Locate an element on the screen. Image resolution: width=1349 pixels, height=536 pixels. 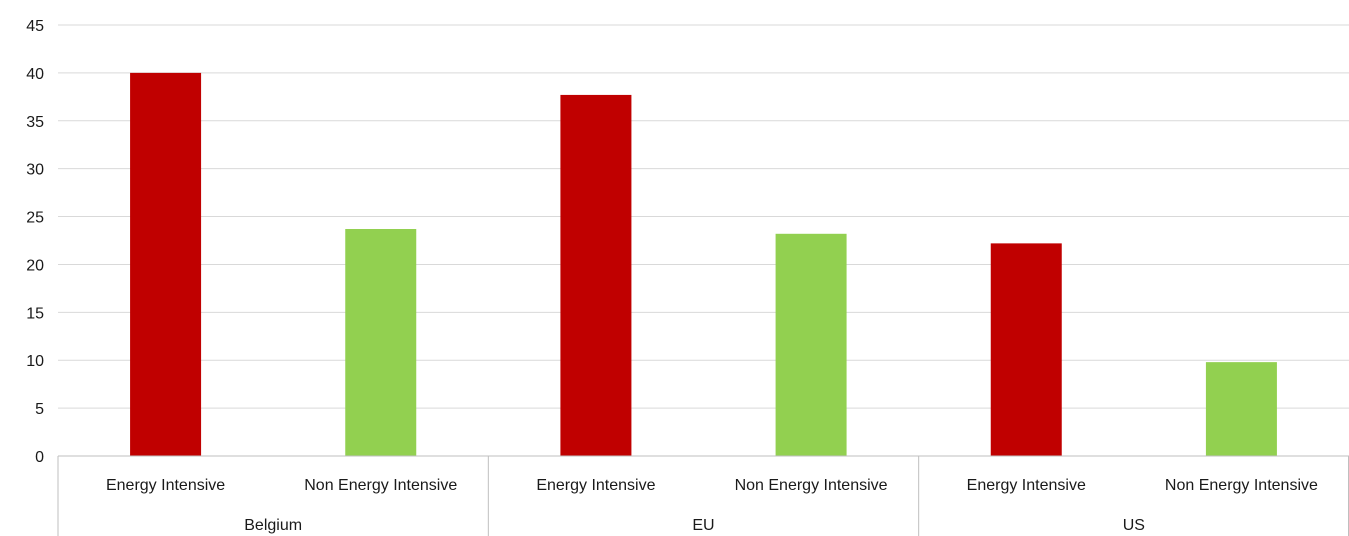
x-axis is located at coordinates (703, 495).